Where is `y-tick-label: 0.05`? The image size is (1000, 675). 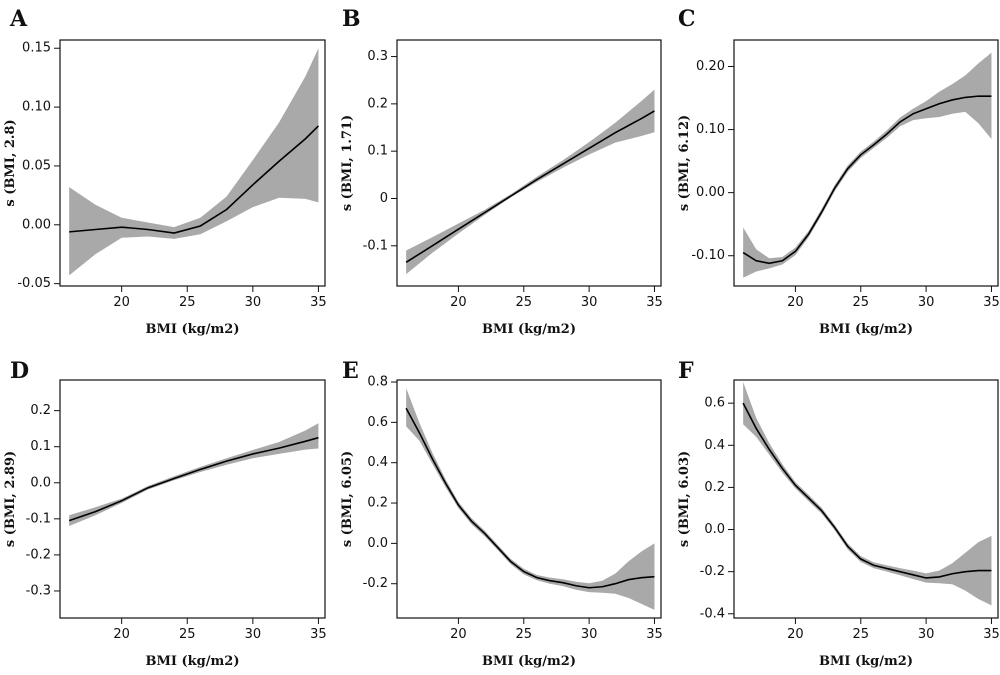 y-tick-label: 0.05 is located at coordinates (36, 165).